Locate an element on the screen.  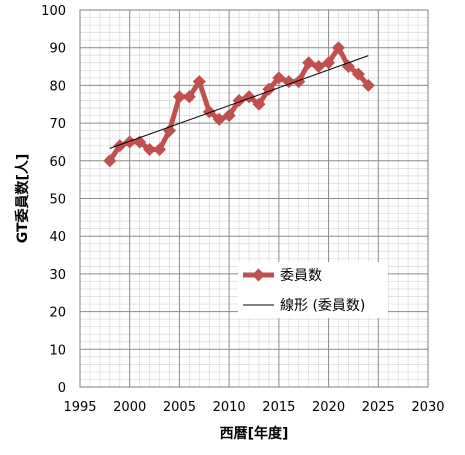
y-tick-label: 0 is located at coordinates (62, 388).